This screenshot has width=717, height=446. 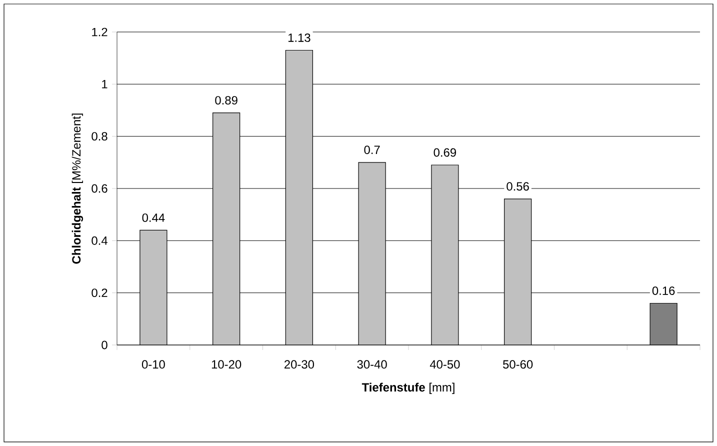 I want to click on y-tick-label: 0.4, so click(x=100, y=240).